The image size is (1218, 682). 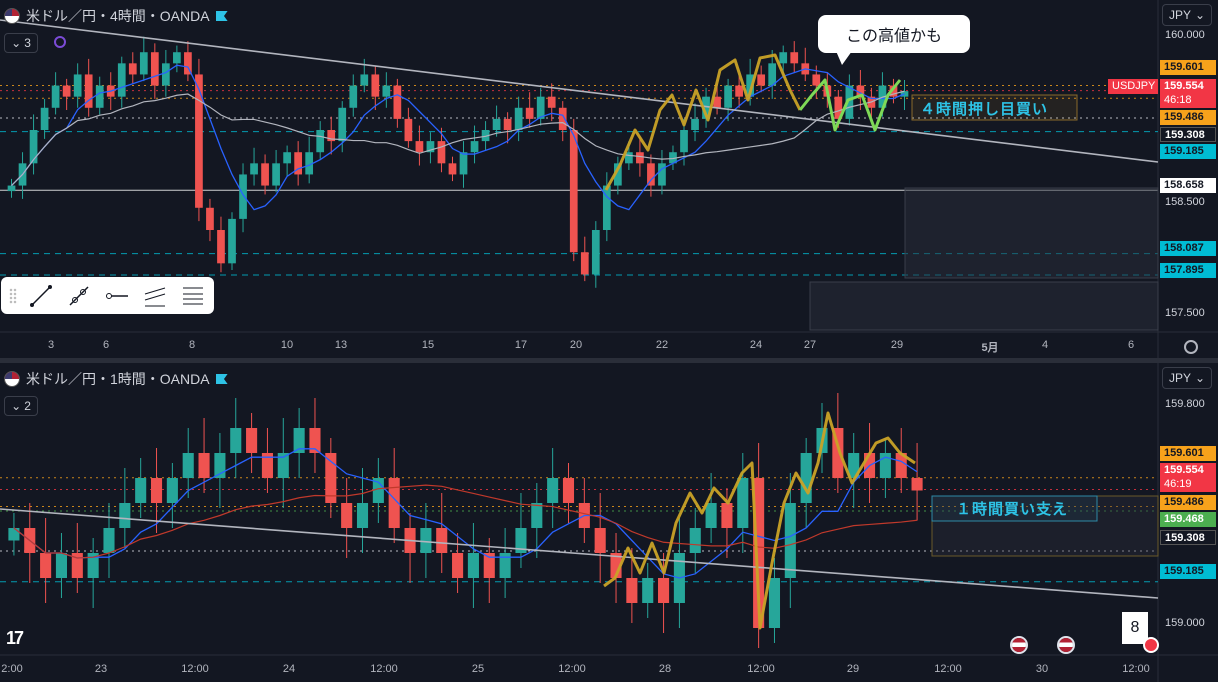 I want to click on symbol-header: 米ドル／円・1時間・OANDA, so click(x=116, y=379).